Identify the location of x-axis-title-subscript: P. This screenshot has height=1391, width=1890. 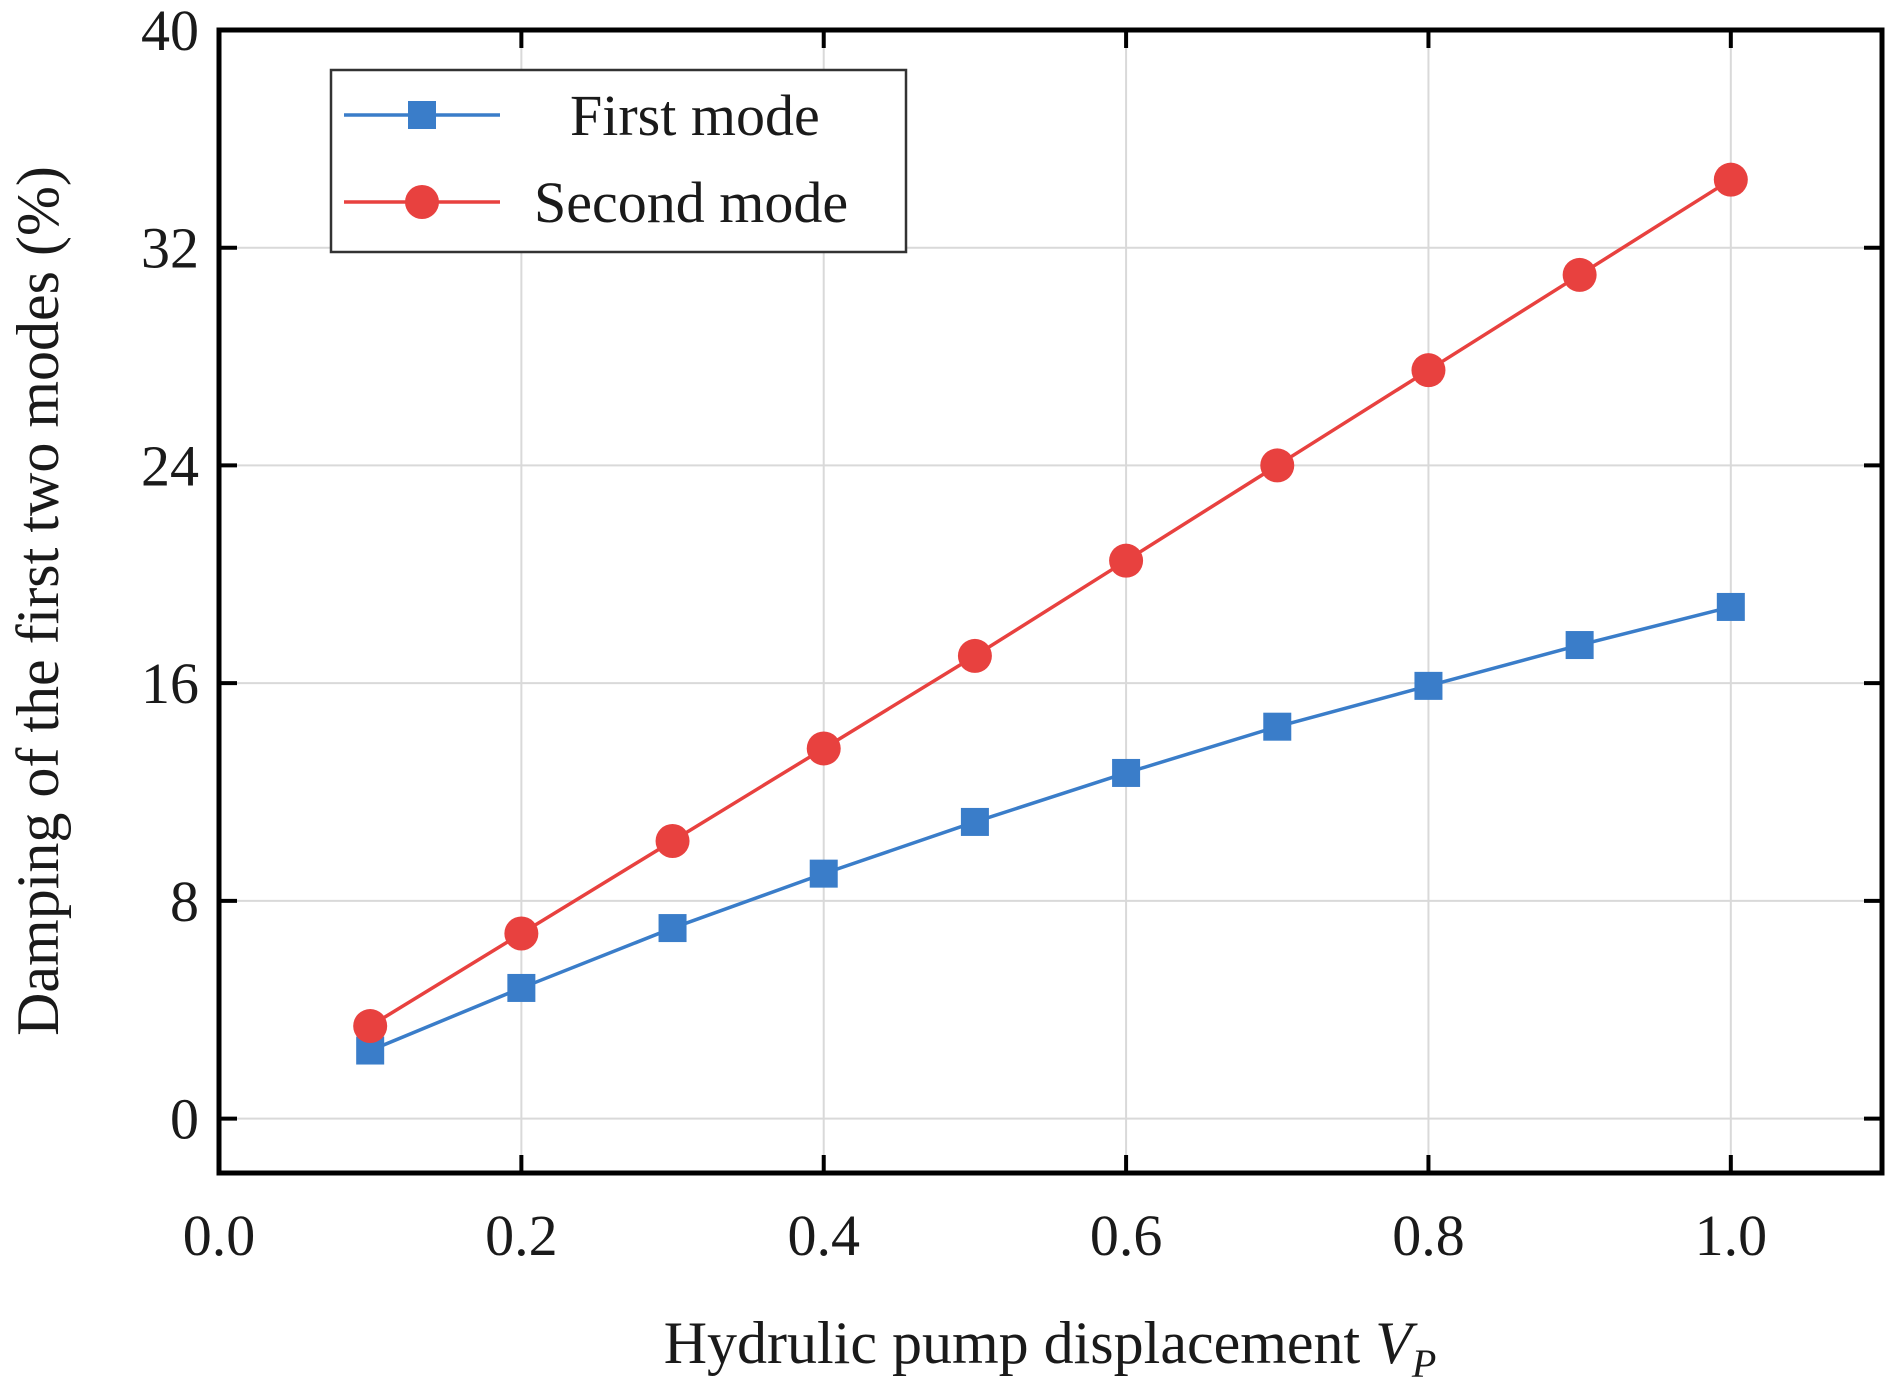
(1423, 1363).